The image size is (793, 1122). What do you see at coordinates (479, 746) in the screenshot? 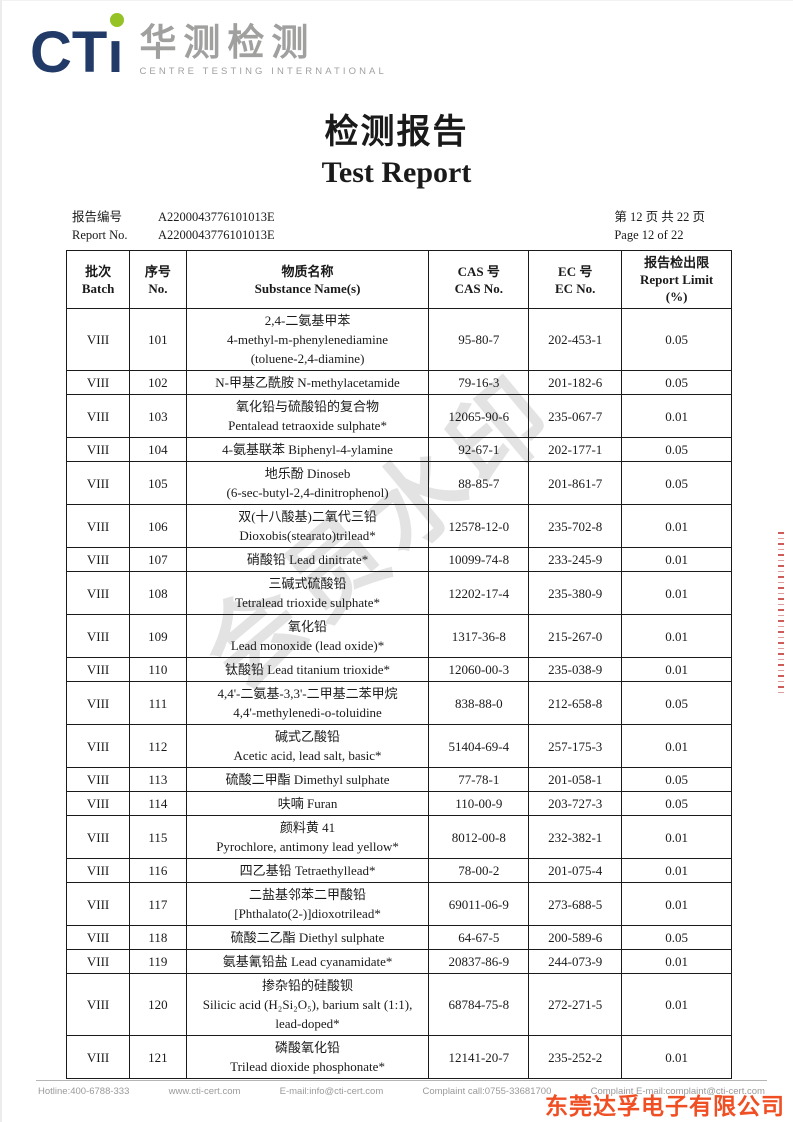
I see `cas-no-cell: 51404-69-4` at bounding box center [479, 746].